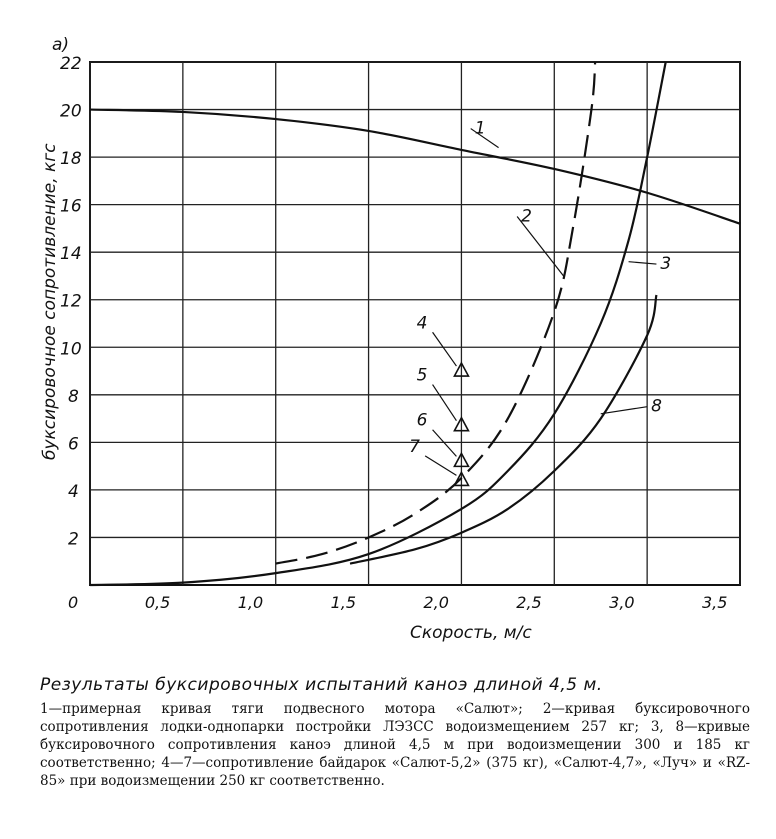 The image size is (776, 839). Describe the element at coordinates (343, 602) in the screenshot. I see `x-tick-label: 1,5` at that location.